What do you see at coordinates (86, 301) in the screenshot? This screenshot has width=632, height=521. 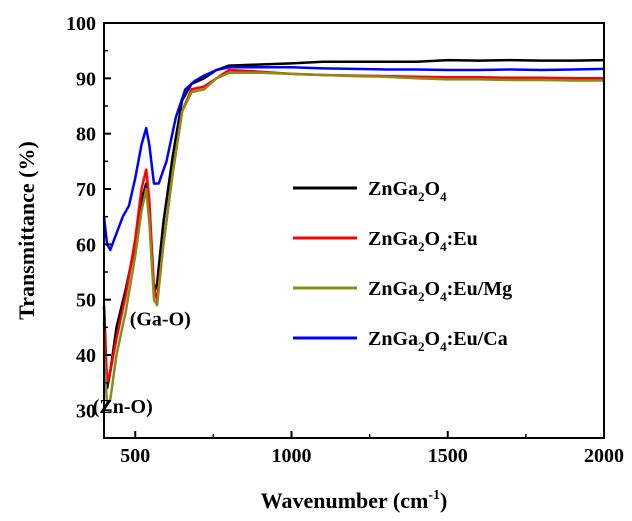 I see `y-tick-label: 50` at bounding box center [86, 301].